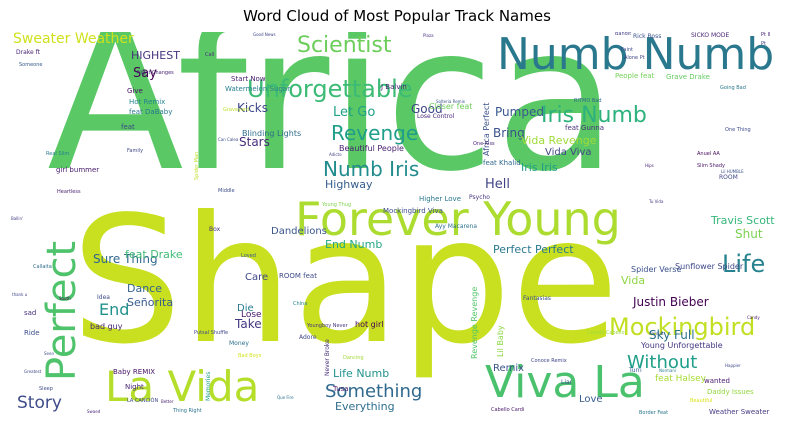 Image resolution: width=794 pixels, height=429 pixels. Describe the element at coordinates (588, 101) in the screenshot. I see `word-102: RITMO Bad` at that location.